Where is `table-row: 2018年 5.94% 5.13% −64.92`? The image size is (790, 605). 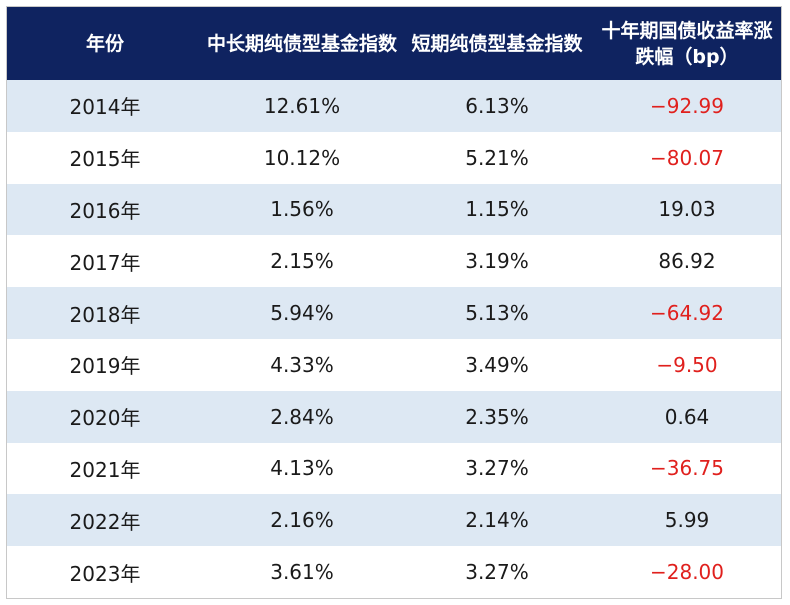 table-row: 2018年 5.94% 5.13% −64.92 is located at coordinates (394, 313).